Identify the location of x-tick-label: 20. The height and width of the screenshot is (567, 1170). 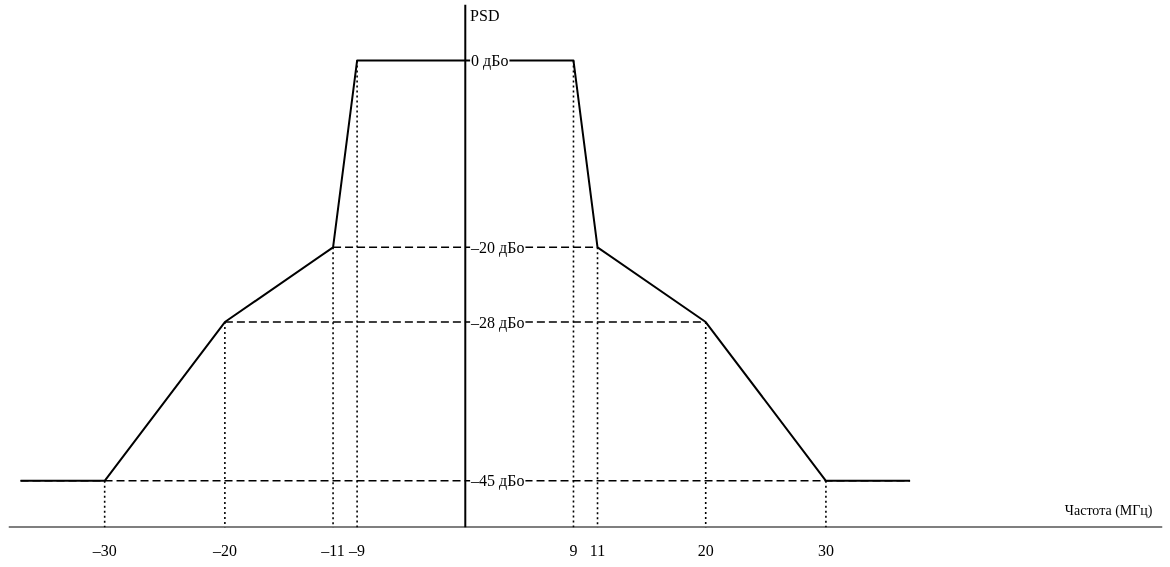
(705, 550).